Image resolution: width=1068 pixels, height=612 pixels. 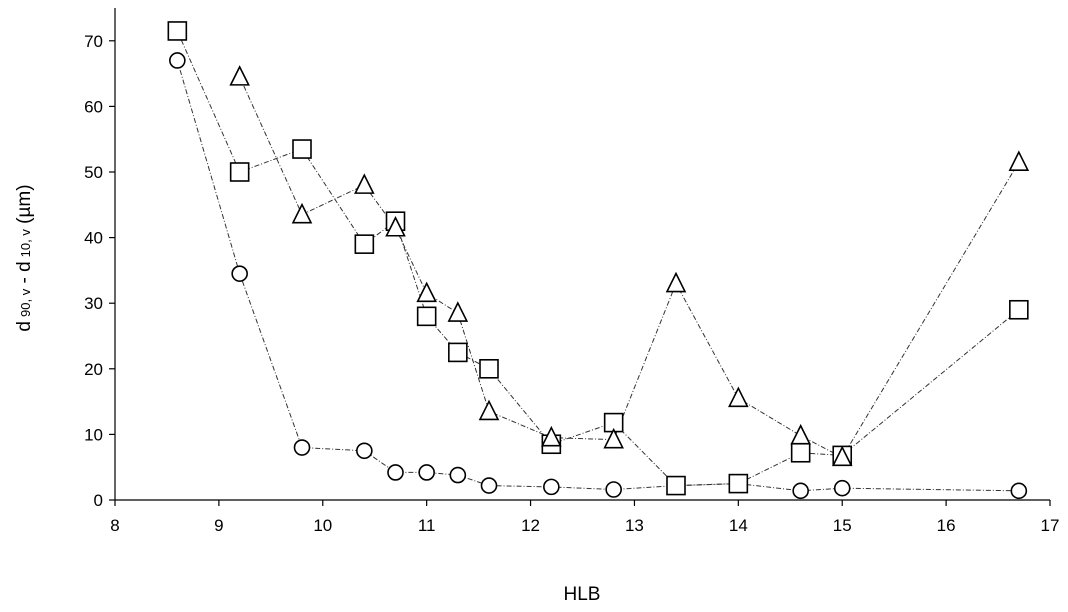 I want to click on y-axis-title-sub2: 10, v, so click(x=25, y=243).